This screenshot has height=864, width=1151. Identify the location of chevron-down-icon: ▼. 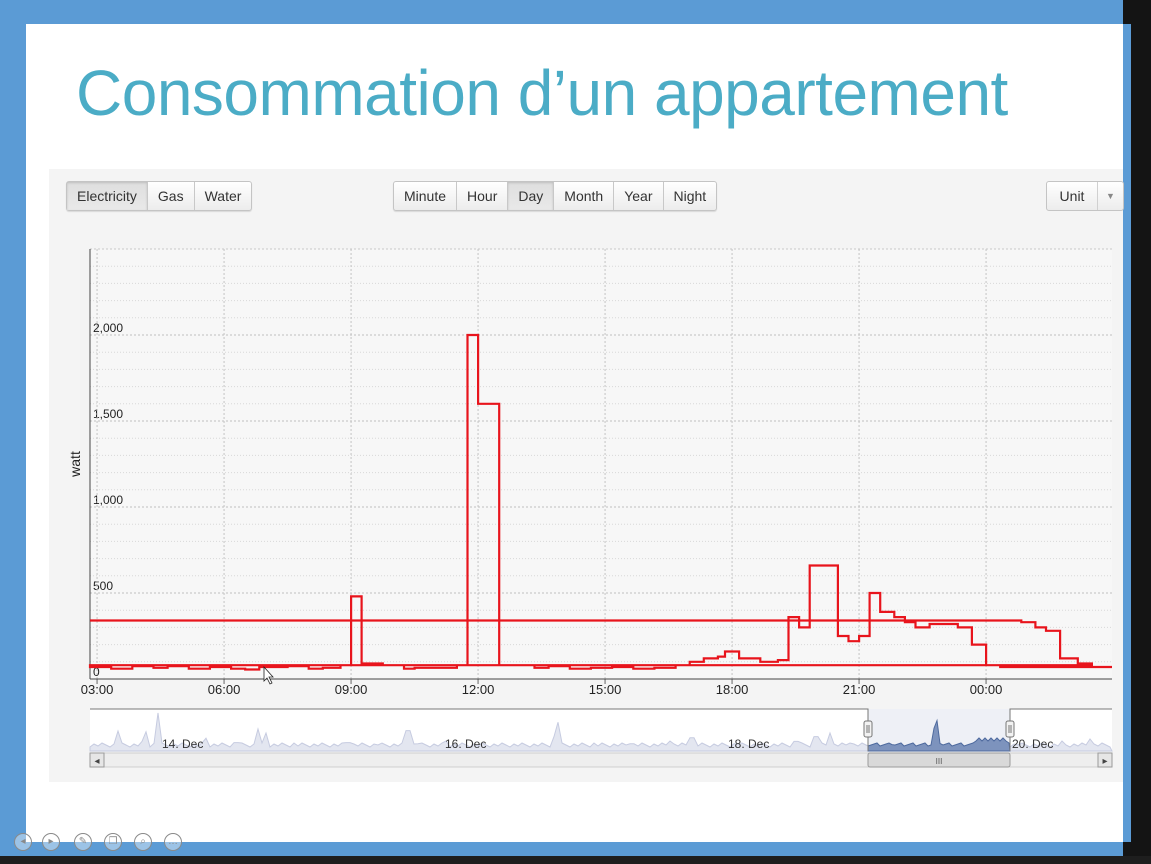
(1110, 196).